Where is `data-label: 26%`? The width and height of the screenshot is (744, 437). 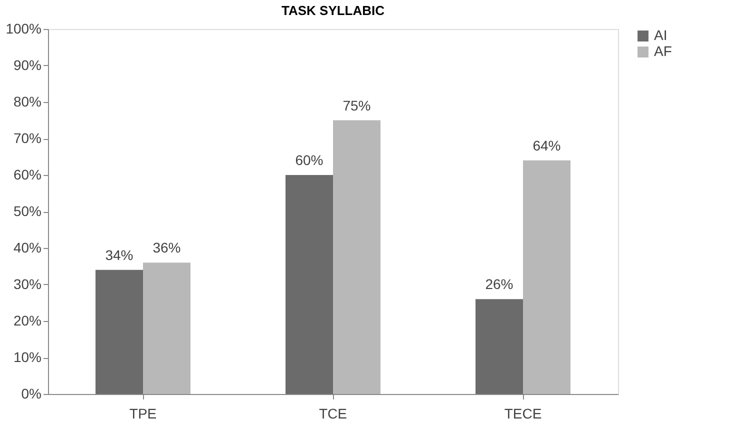 data-label: 26% is located at coordinates (499, 284).